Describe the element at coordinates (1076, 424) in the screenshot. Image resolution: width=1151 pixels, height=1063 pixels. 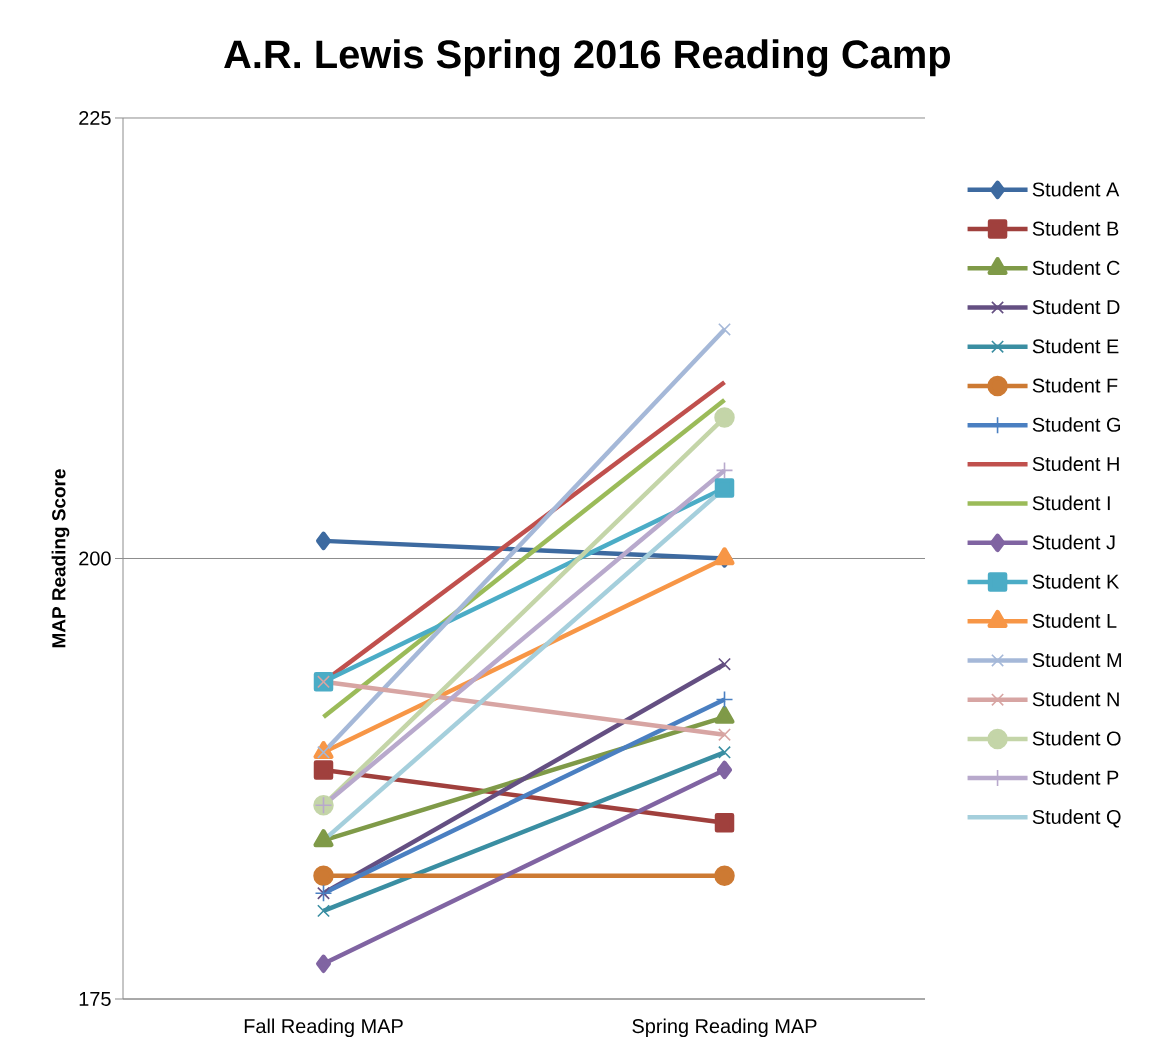
I see `legend-label: Student G` at that location.